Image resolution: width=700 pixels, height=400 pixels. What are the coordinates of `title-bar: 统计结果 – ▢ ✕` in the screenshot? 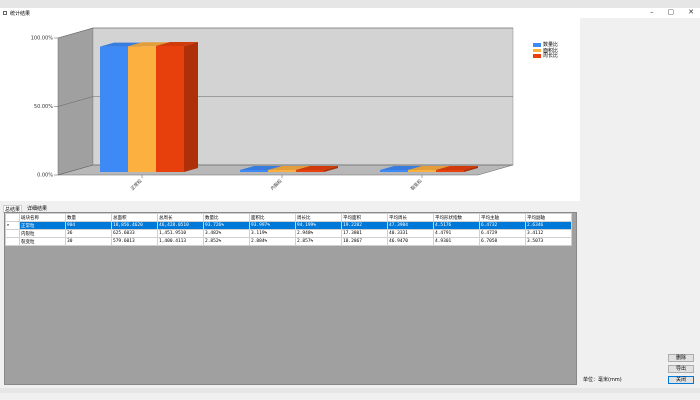 It's located at (350, 13).